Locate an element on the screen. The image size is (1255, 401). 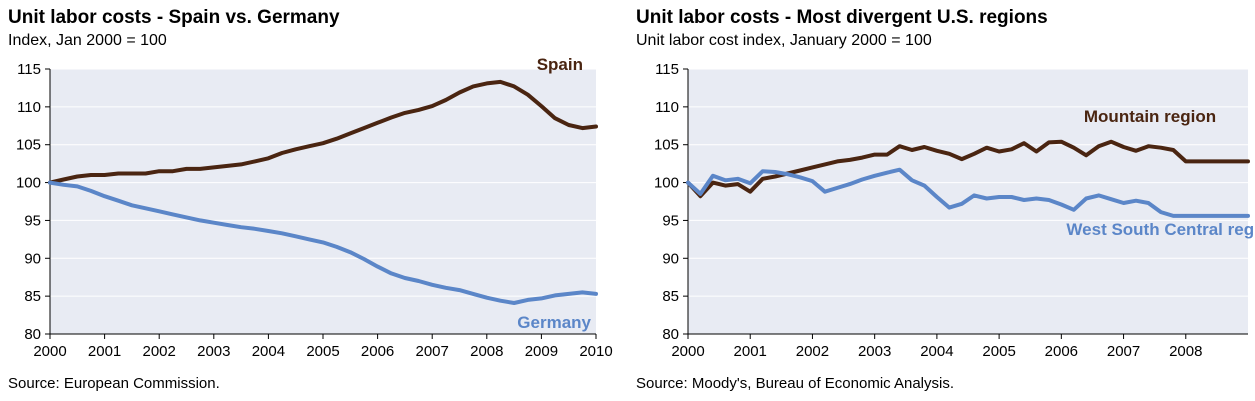
series-line-west-south-central-region is located at coordinates (968, 192).